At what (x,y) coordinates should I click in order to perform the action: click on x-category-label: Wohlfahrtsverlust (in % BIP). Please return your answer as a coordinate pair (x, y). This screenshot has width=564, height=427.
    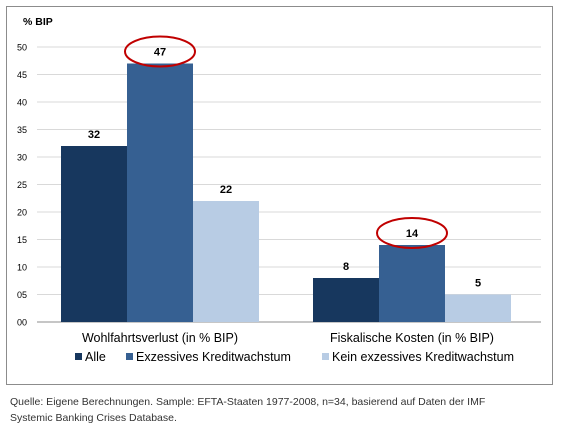
    Looking at the image, I should click on (160, 338).